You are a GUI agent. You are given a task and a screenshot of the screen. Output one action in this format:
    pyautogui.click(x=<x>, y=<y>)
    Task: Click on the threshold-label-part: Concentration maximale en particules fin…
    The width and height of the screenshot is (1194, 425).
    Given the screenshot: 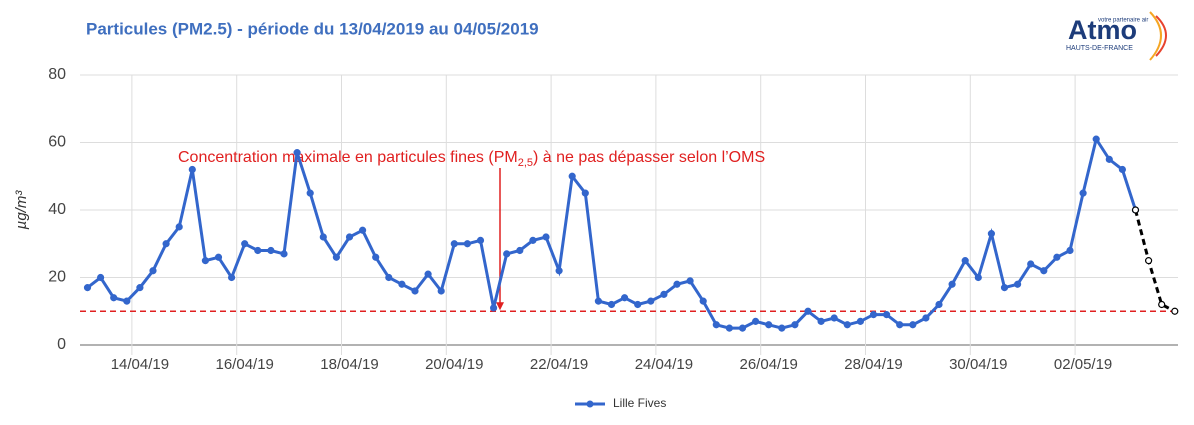 What is the action you would take?
    pyautogui.click(x=348, y=157)
    